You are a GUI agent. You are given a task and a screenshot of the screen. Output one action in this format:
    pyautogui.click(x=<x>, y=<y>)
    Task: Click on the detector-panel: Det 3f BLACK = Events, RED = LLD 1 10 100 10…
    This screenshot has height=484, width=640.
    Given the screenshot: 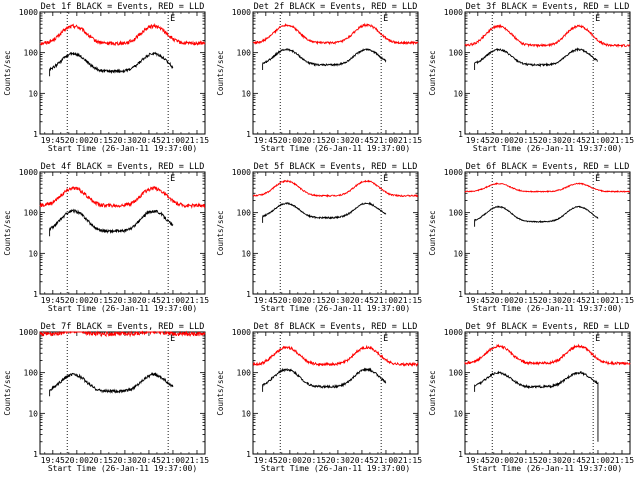 What is the action you would take?
    pyautogui.click(x=531, y=77)
    